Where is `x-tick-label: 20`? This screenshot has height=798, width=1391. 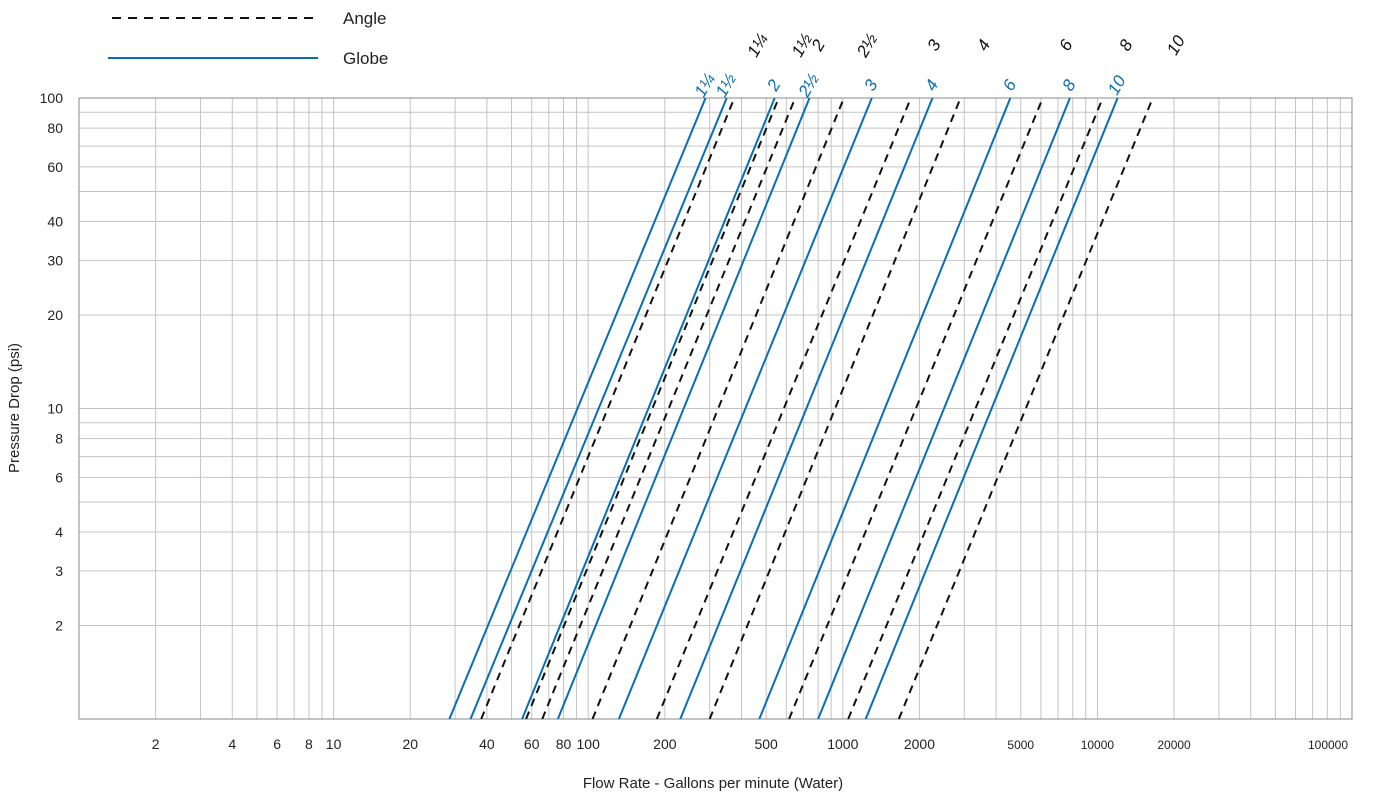
x-tick-label: 20 is located at coordinates (410, 744).